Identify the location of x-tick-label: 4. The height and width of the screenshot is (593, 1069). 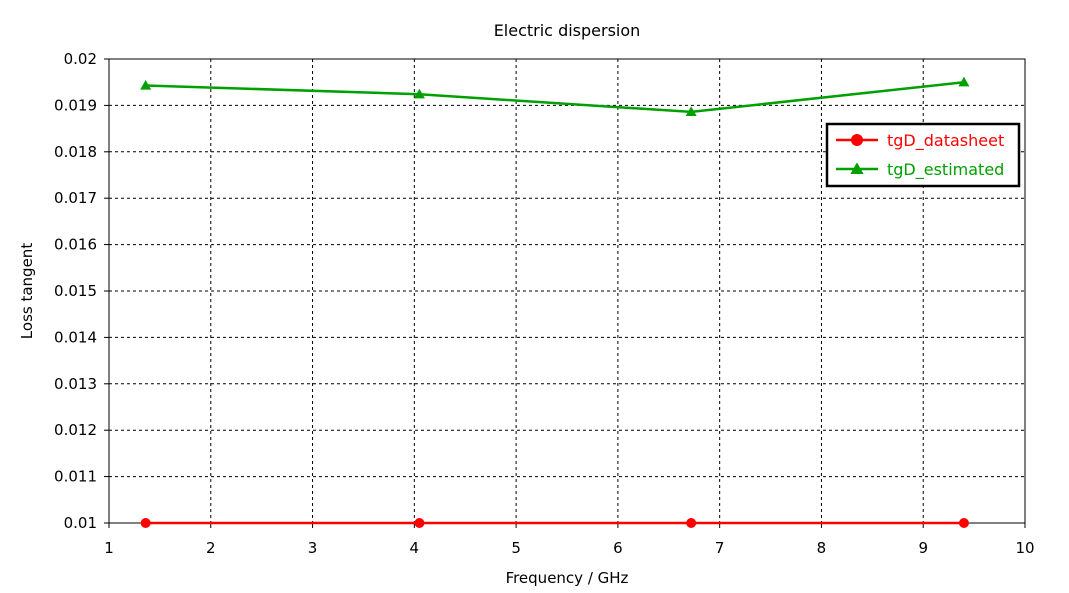
(415, 548).